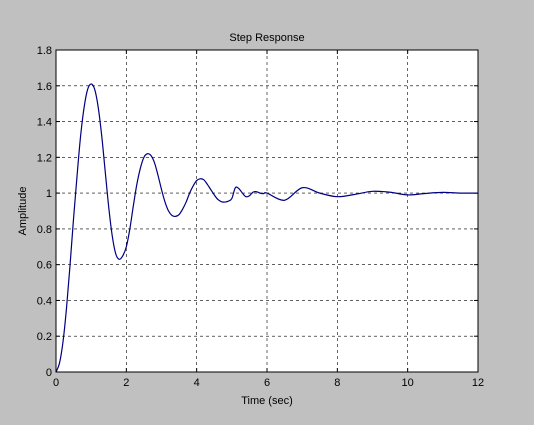 The width and height of the screenshot is (534, 425). What do you see at coordinates (266, 38) in the screenshot?
I see `chart-title: Step Response` at bounding box center [266, 38].